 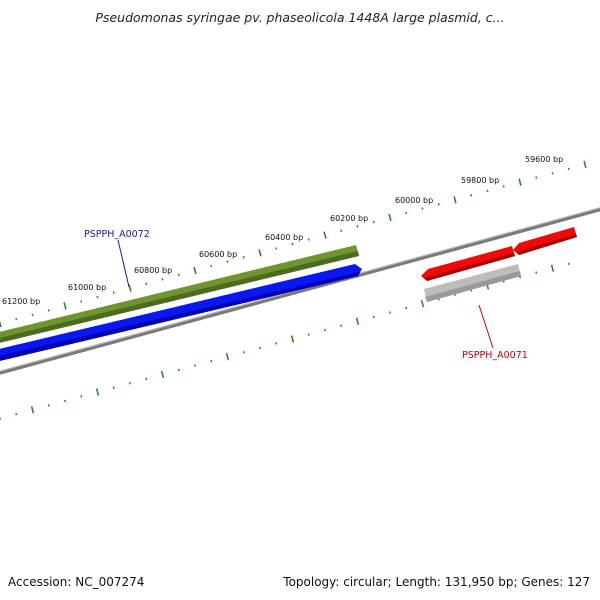 I want to click on blue-gene-label: PSPPH_A0072, so click(x=117, y=234).